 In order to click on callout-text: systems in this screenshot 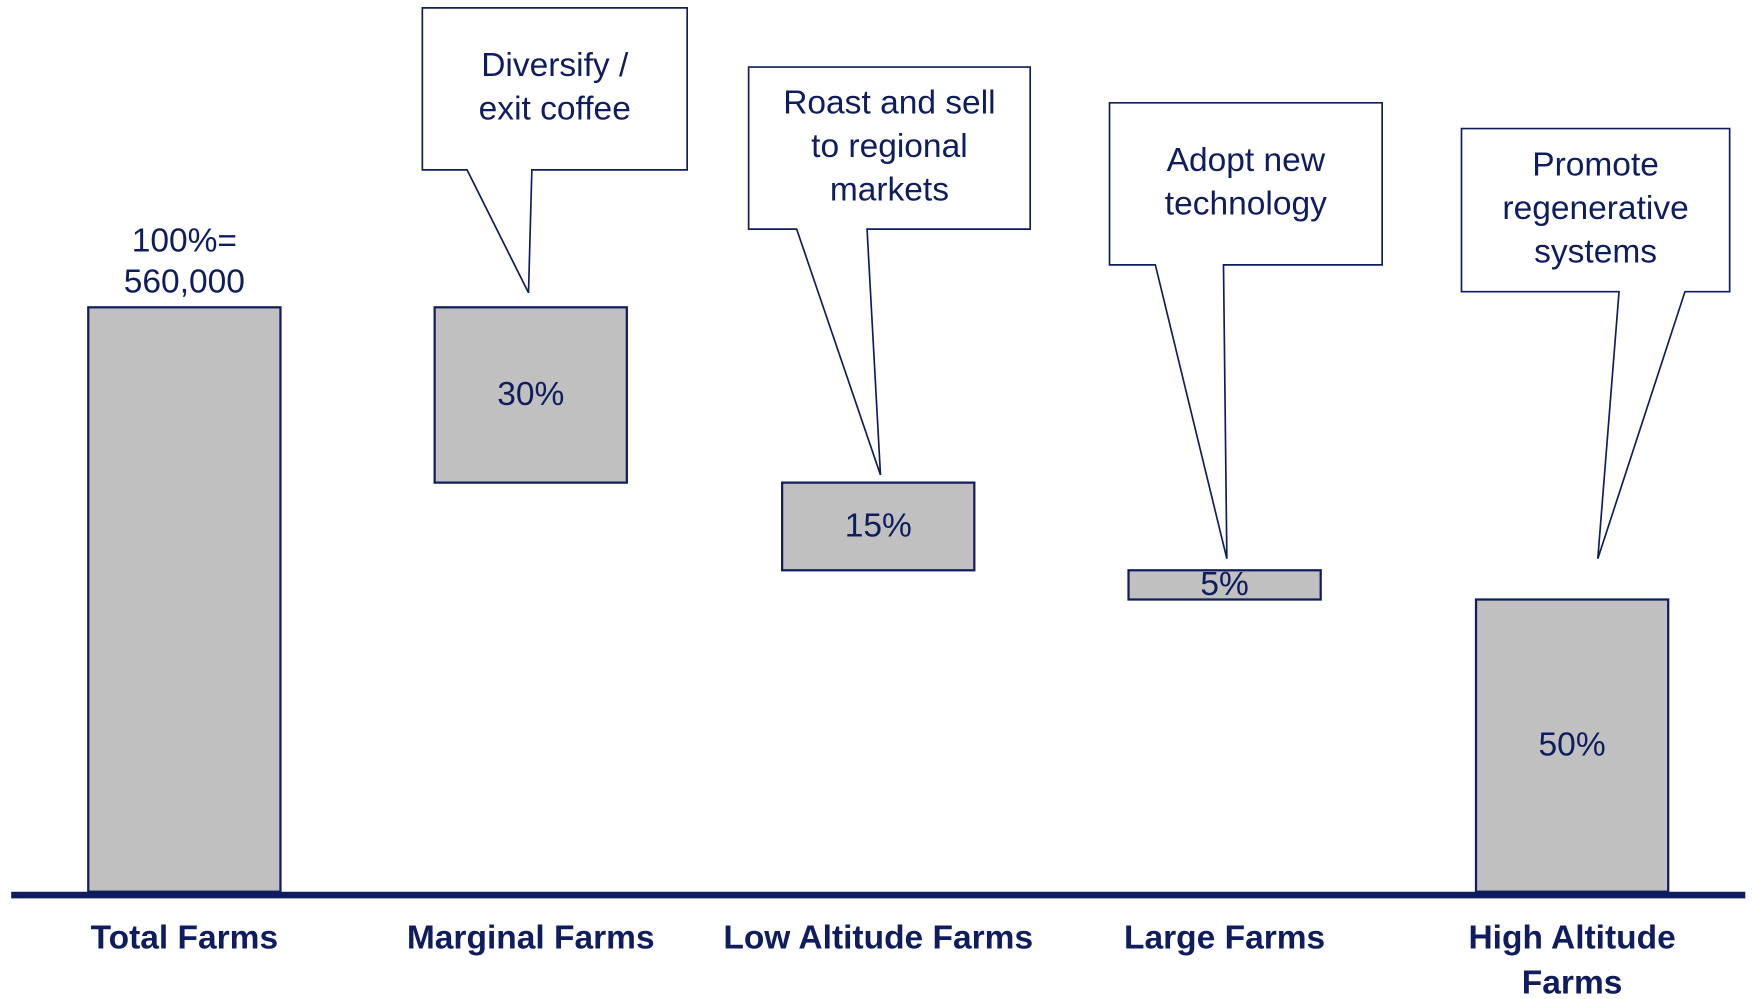, I will do `click(1595, 252)`.